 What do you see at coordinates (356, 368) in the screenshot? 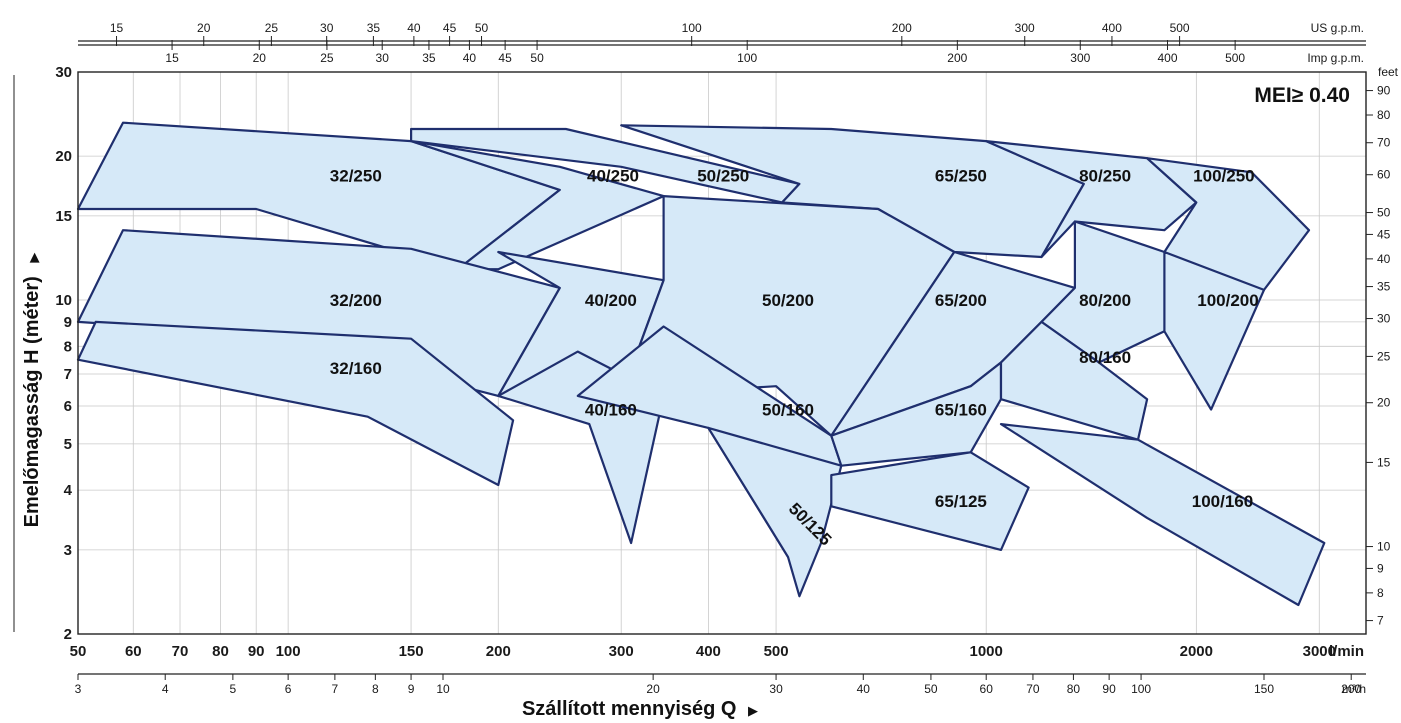
I see `region-label: 32/160` at bounding box center [356, 368].